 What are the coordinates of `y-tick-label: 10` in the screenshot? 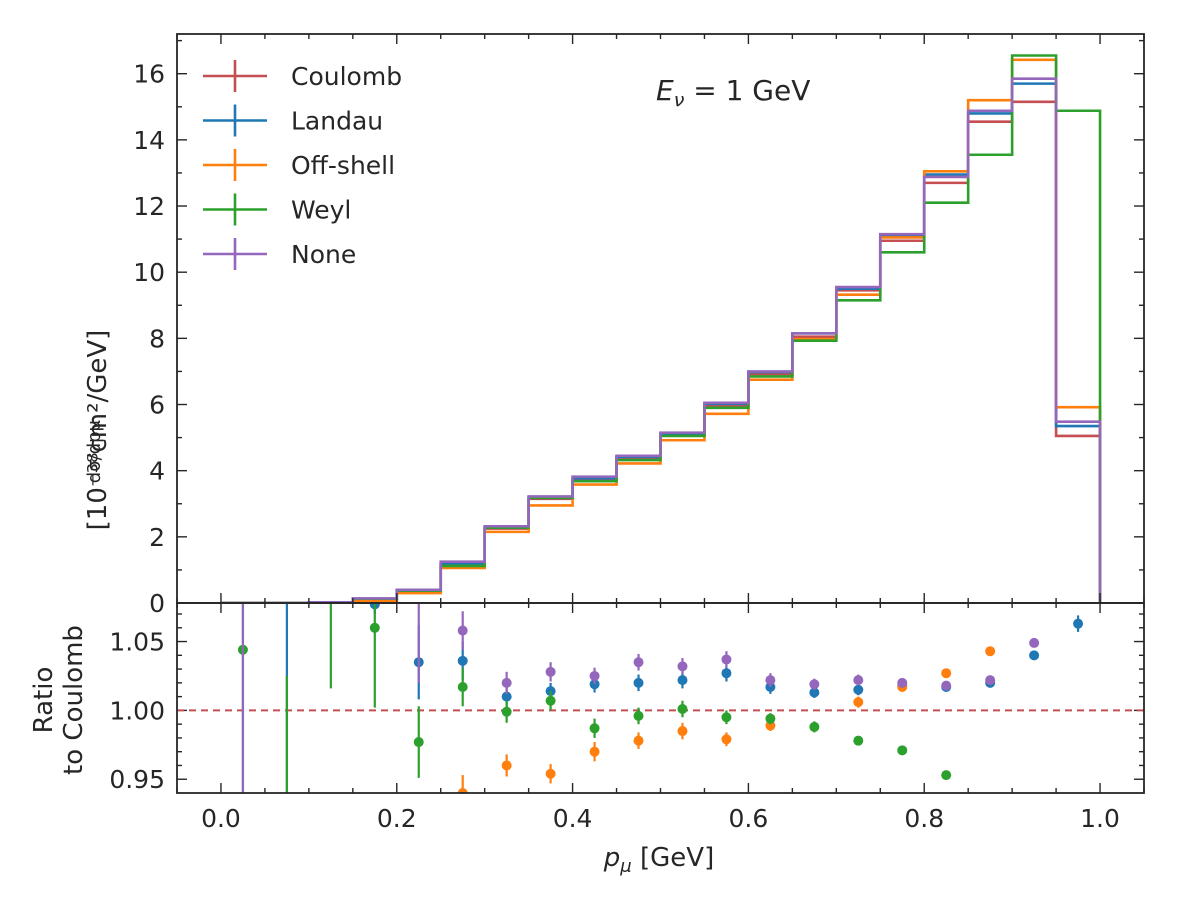 It's located at (149, 272).